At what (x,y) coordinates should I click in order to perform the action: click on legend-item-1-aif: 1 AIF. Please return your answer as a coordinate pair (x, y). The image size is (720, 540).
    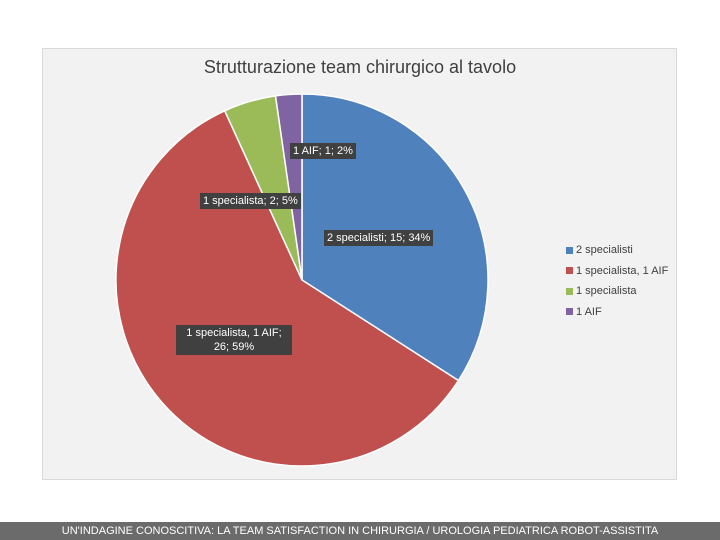
    Looking at the image, I should click on (584, 312).